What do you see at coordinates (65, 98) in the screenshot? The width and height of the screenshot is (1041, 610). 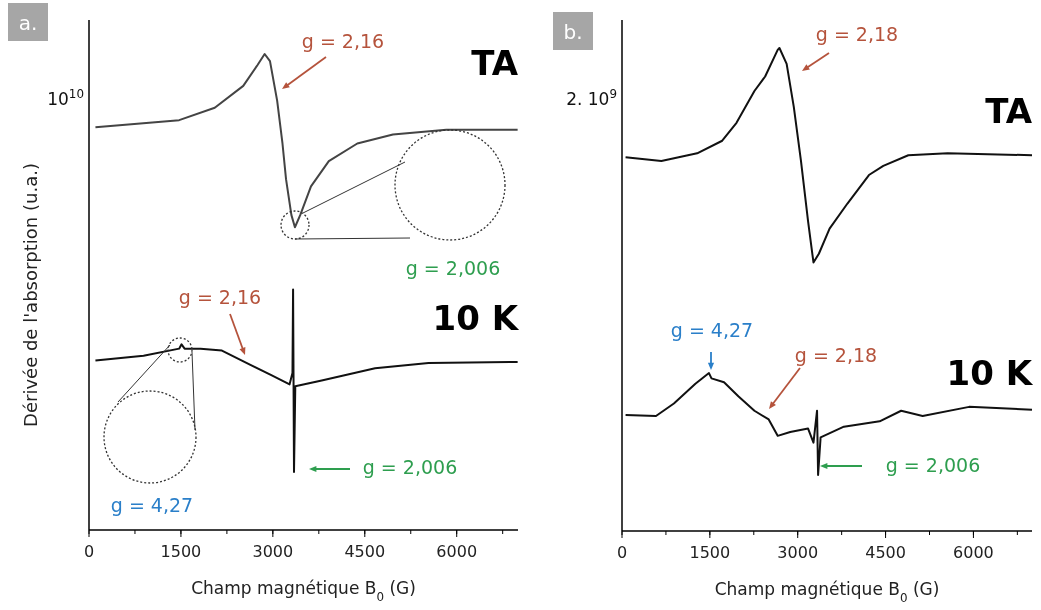 I see `text: 10$^{10}$` at bounding box center [65, 98].